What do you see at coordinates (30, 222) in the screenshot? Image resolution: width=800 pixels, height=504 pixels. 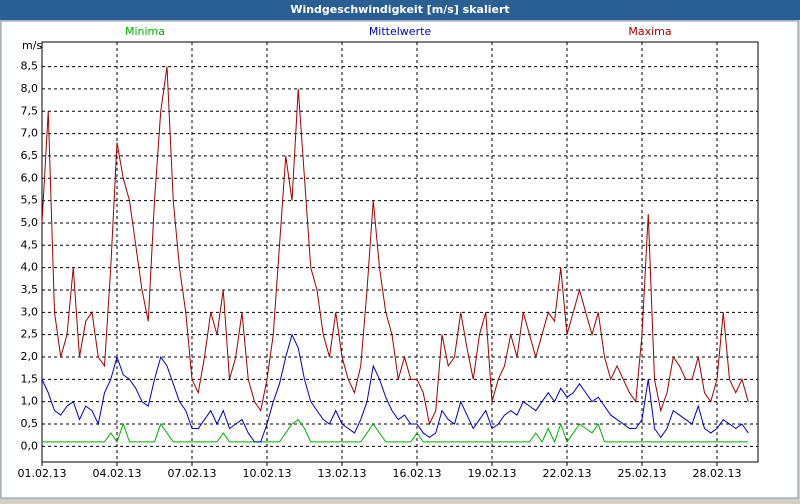 I see `y-tick-label: 5,0` at bounding box center [30, 222].